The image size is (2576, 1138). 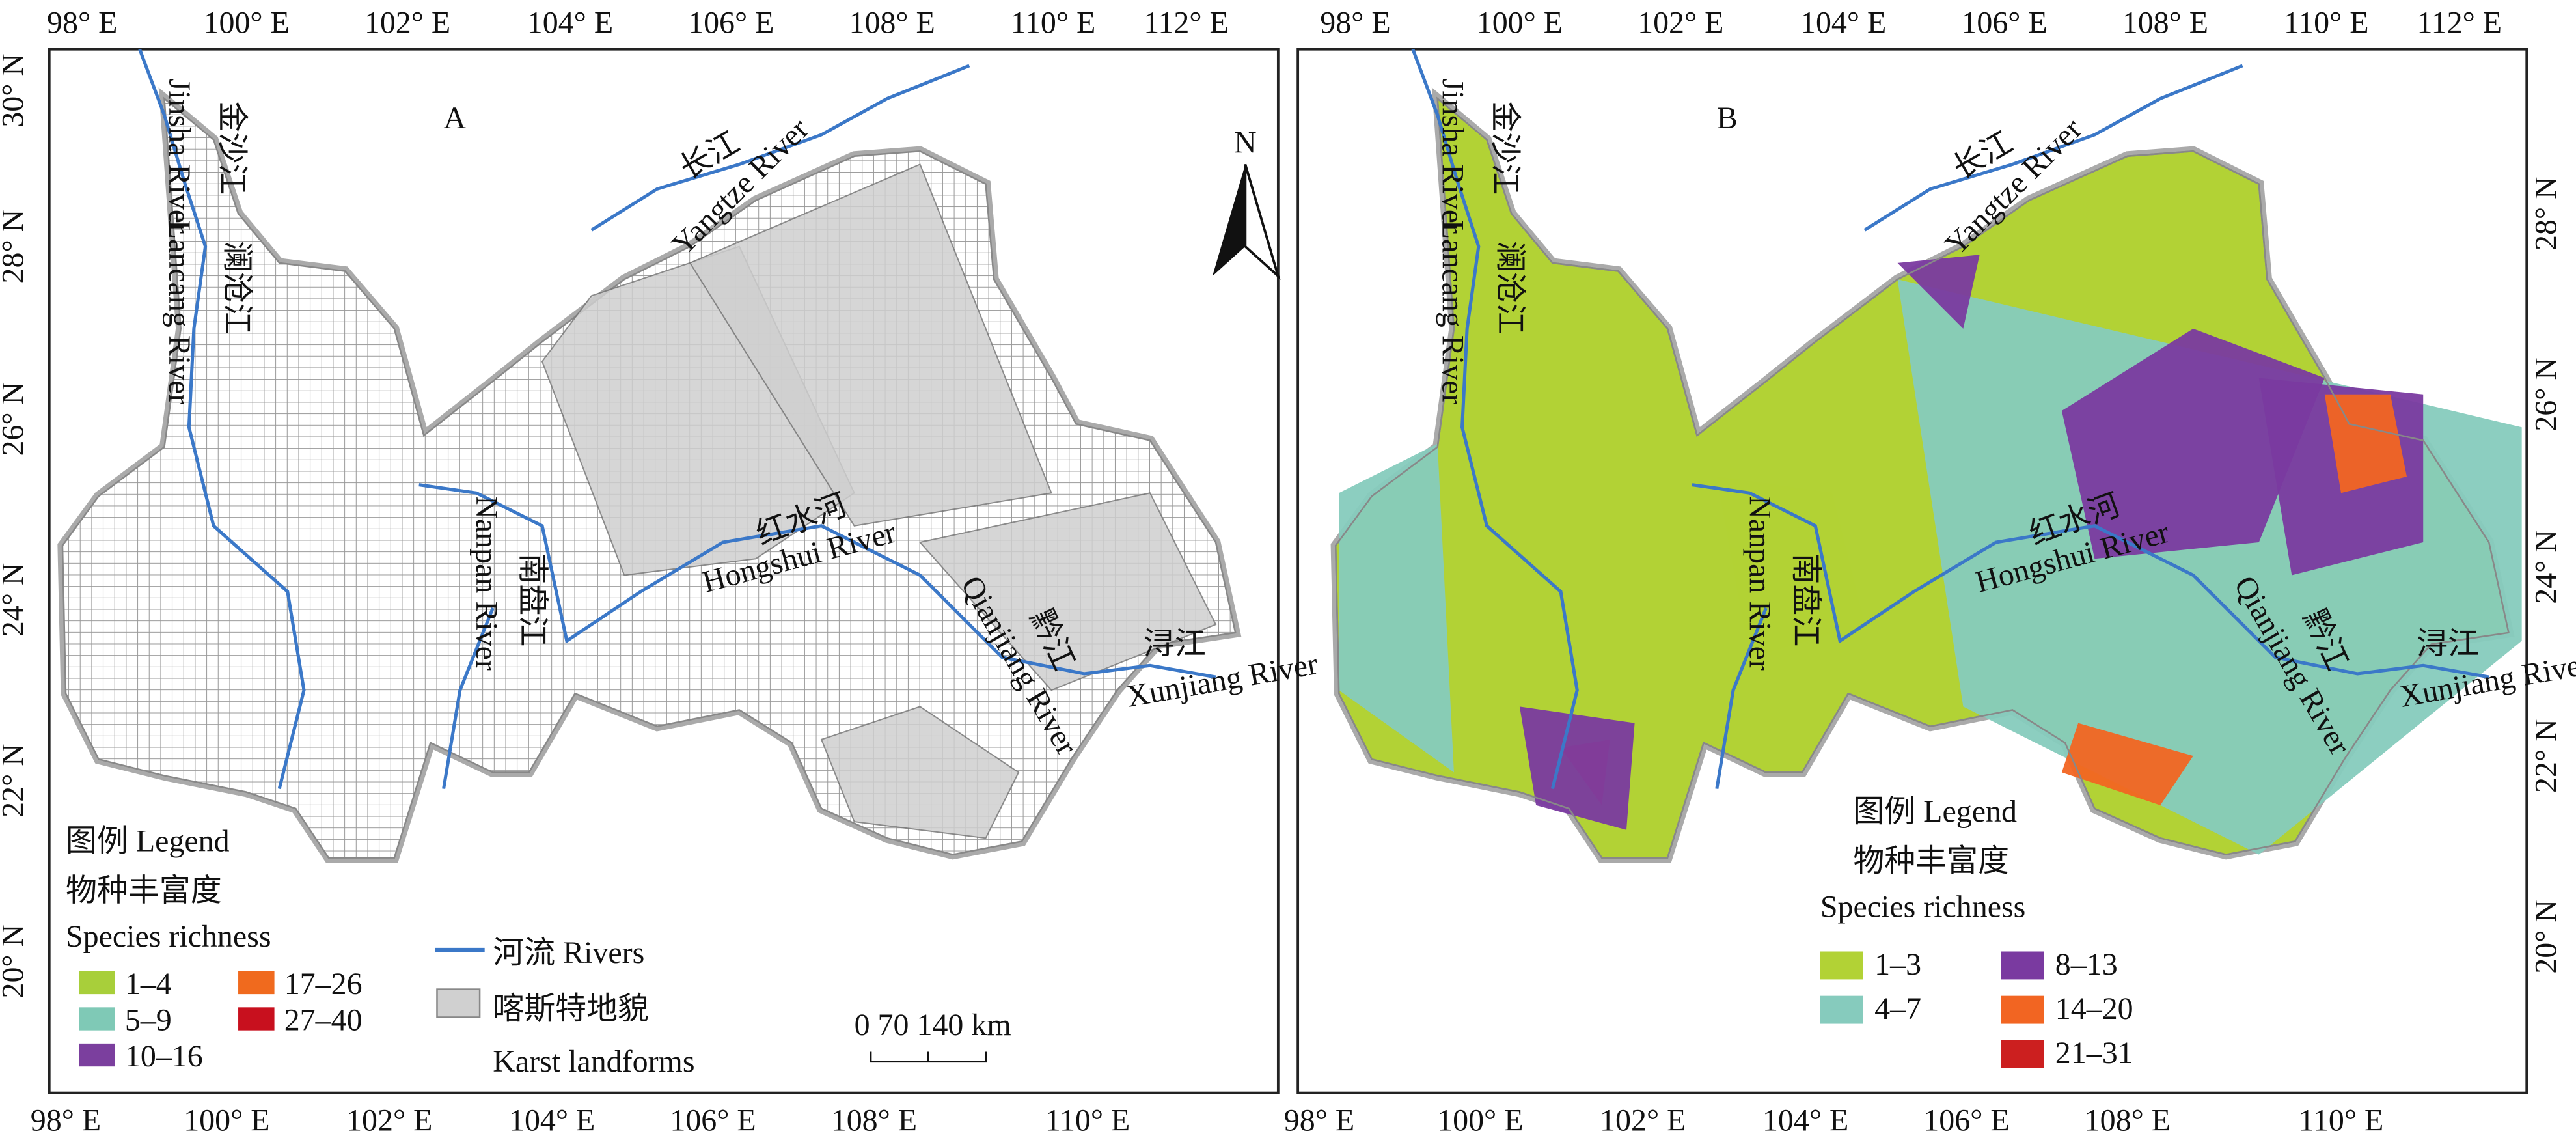 What do you see at coordinates (1760, 583) in the screenshot?
I see `river-label: Nanpan River` at bounding box center [1760, 583].